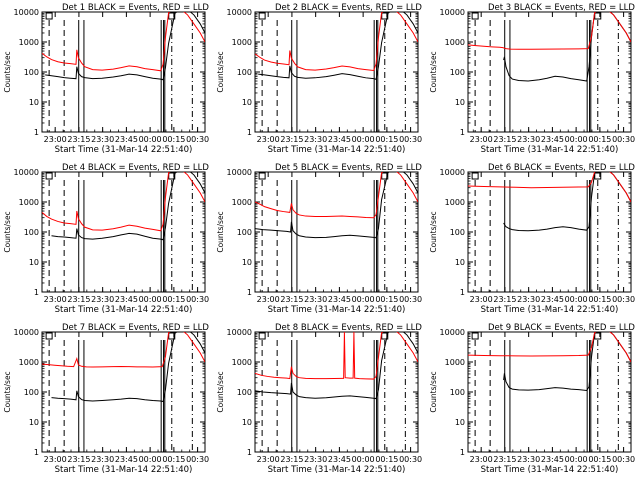 This screenshot has width=640, height=480. I want to click on x-tick-label: 00:30, so click(197, 139).